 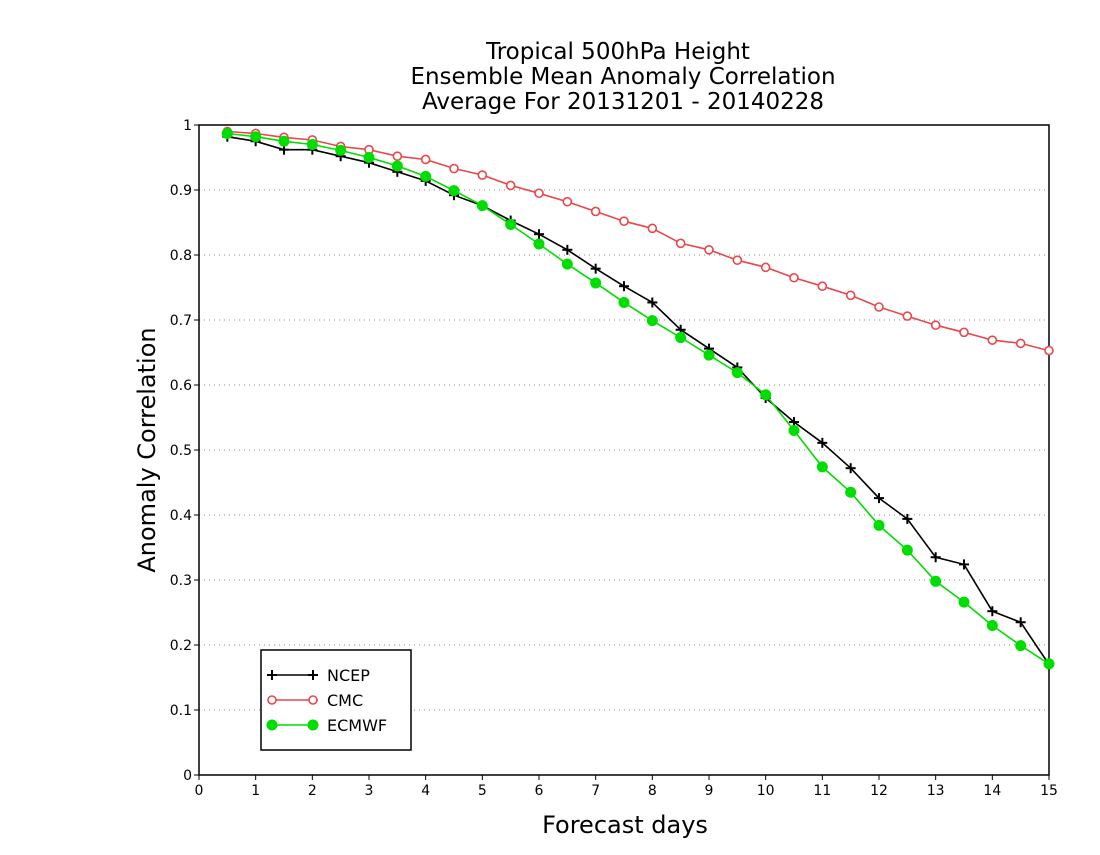 What do you see at coordinates (187, 776) in the screenshot?
I see `y-tick-label: 0` at bounding box center [187, 776].